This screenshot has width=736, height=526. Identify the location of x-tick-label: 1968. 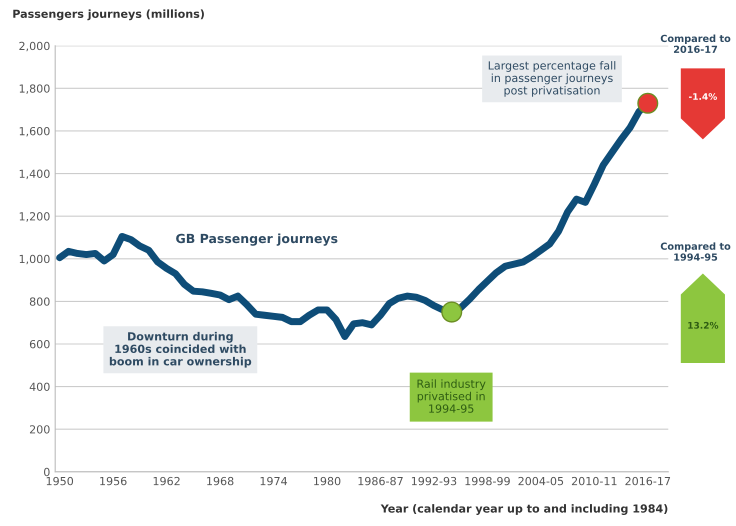
(220, 481).